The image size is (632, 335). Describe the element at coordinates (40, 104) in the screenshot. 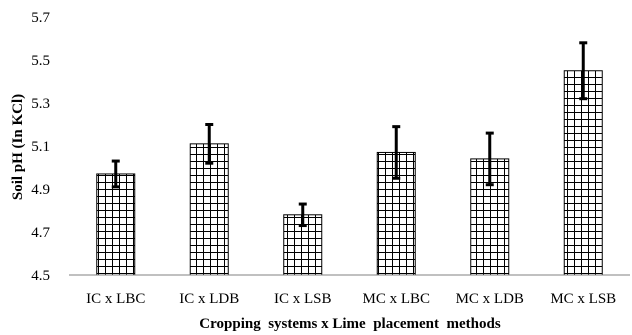

I see `y-tick-label: 5.3` at that location.